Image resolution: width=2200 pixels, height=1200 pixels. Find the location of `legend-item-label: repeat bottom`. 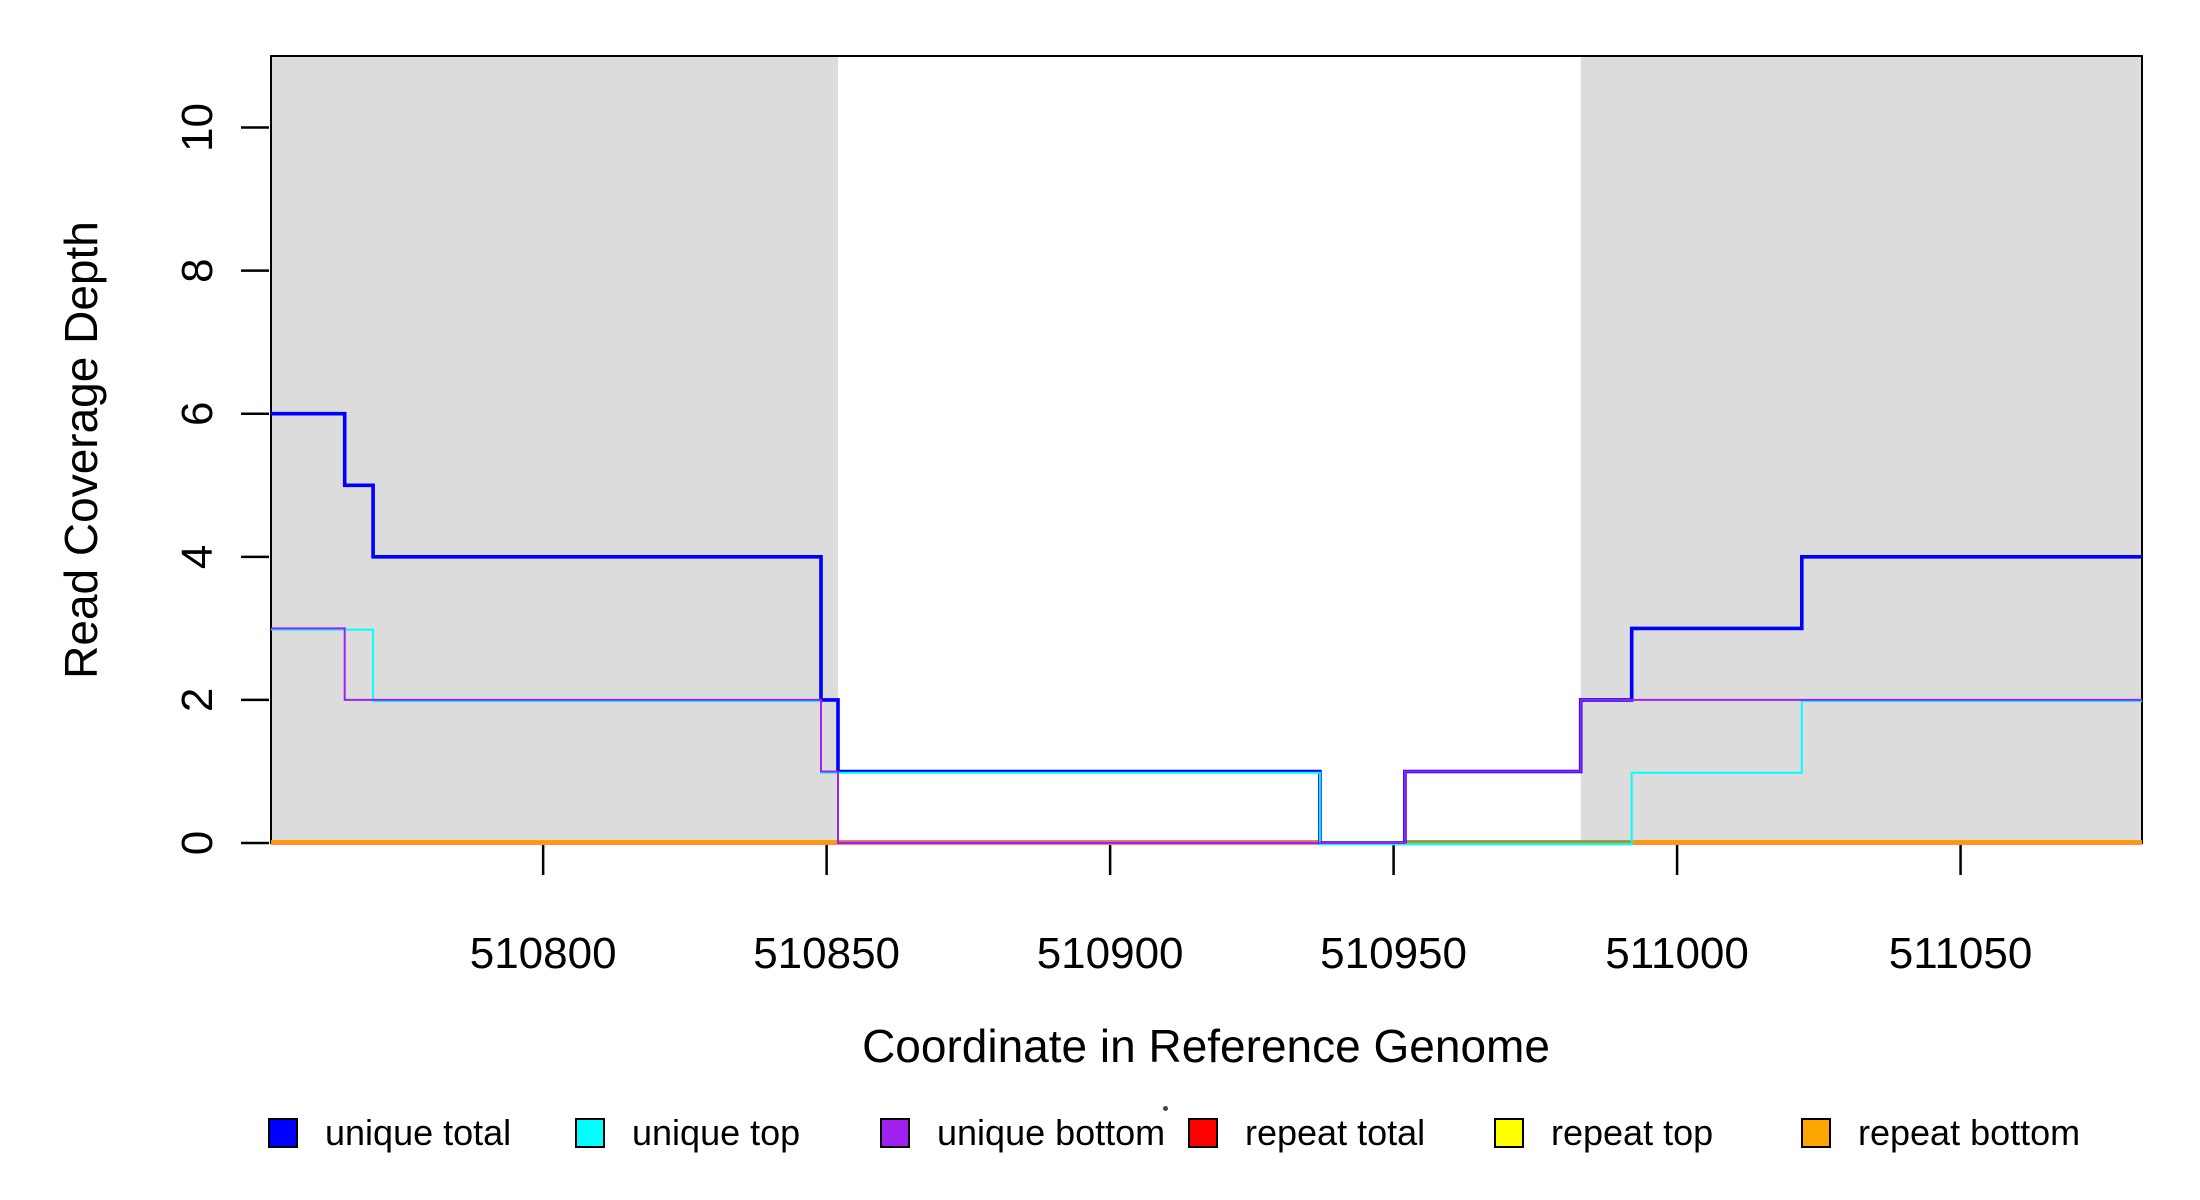

legend-item-label: repeat bottom is located at coordinates (1969, 1132).